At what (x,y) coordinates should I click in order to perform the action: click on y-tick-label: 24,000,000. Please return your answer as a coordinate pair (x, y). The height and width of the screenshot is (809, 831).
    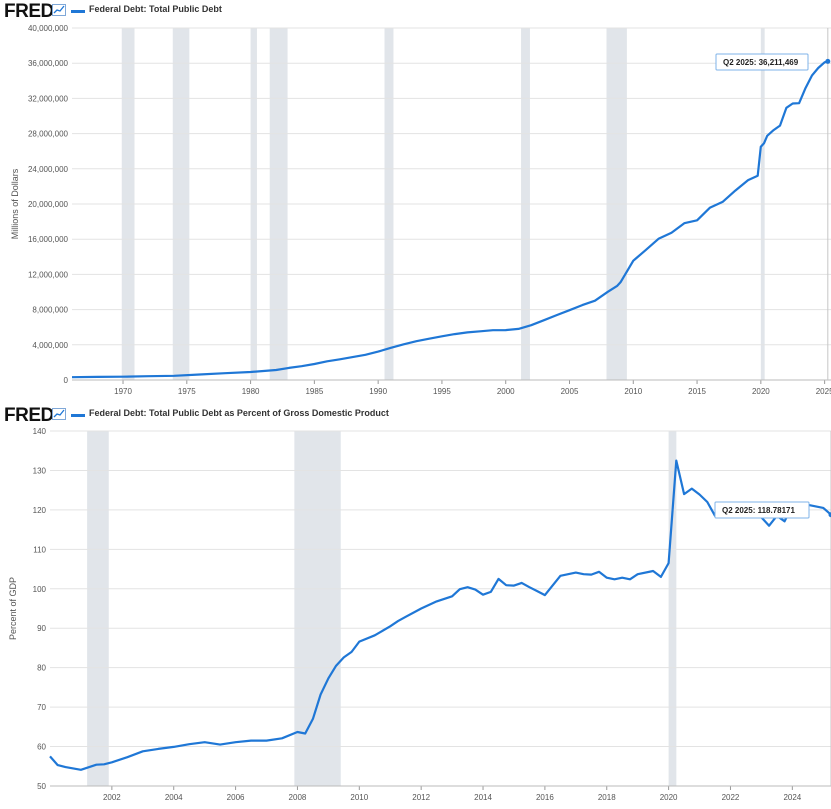
    Looking at the image, I should click on (48, 169).